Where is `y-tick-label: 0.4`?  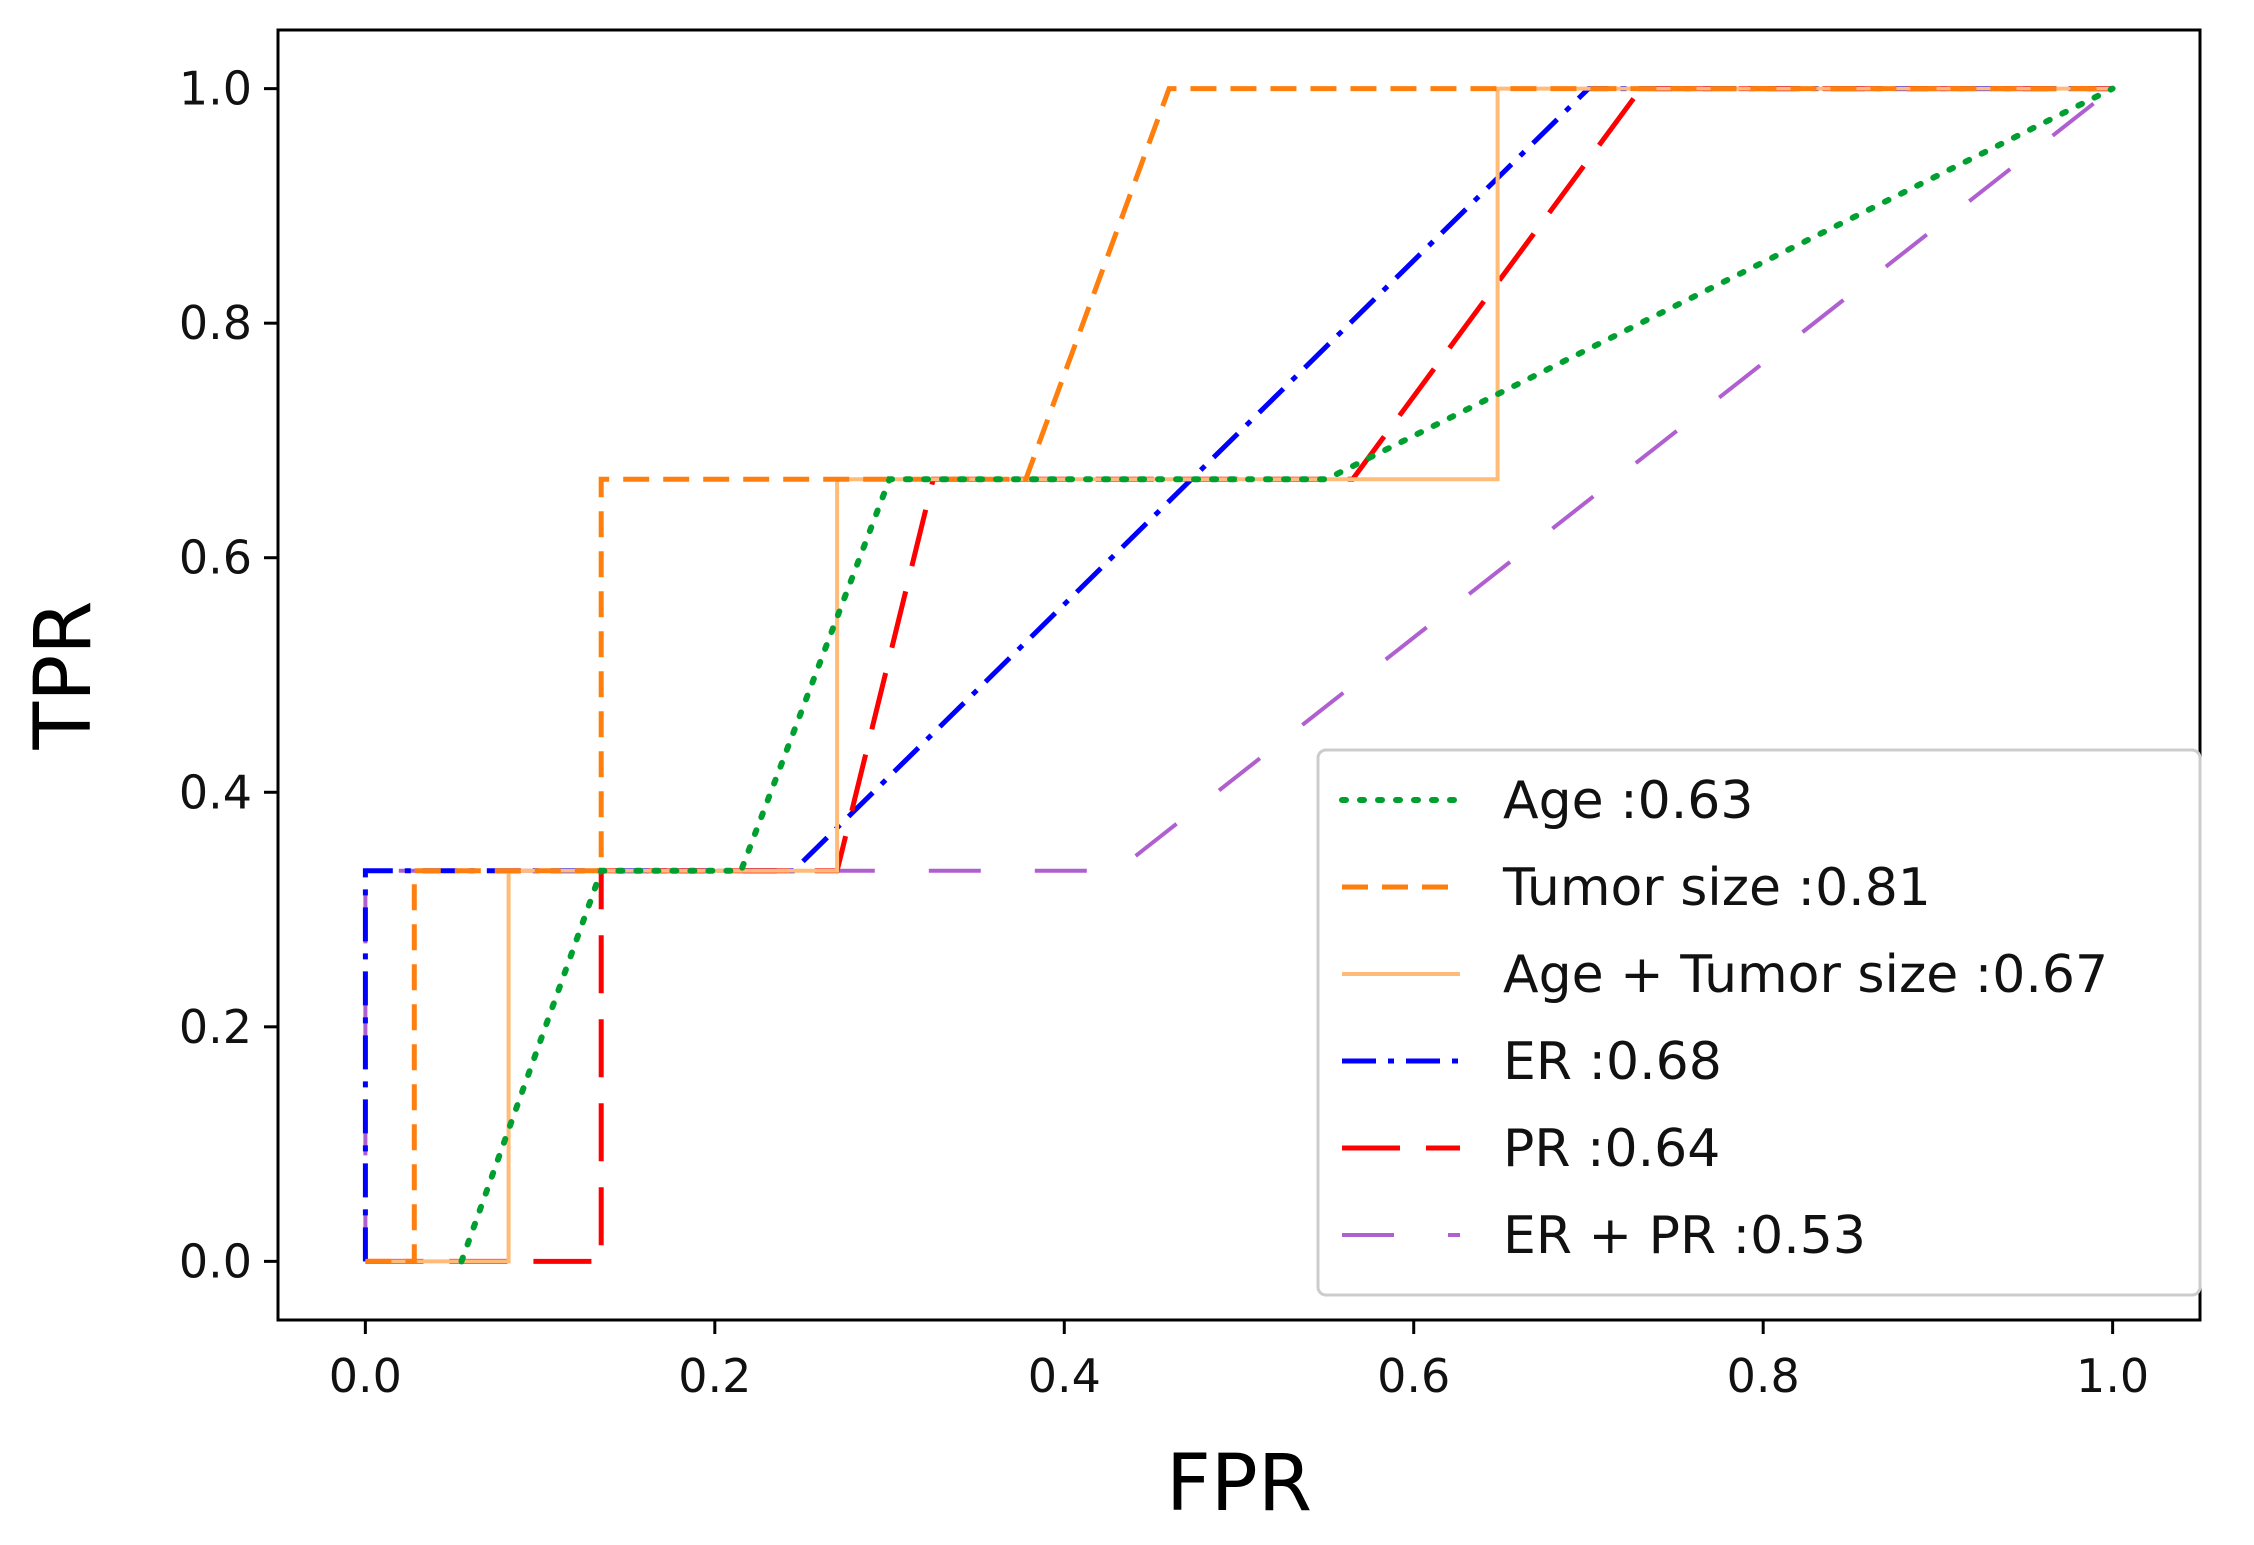 y-tick-label: 0.4 is located at coordinates (215, 792).